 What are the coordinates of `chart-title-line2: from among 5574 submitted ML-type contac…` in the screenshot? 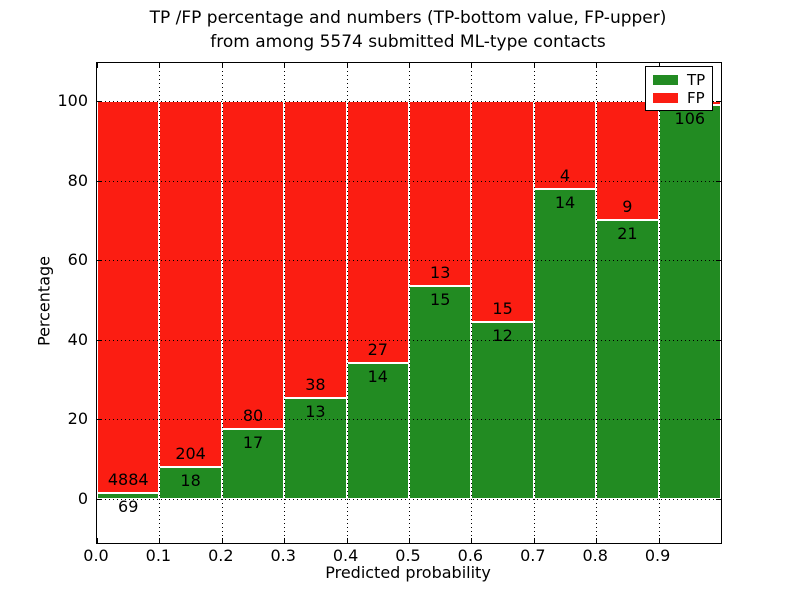 It's located at (408, 42).